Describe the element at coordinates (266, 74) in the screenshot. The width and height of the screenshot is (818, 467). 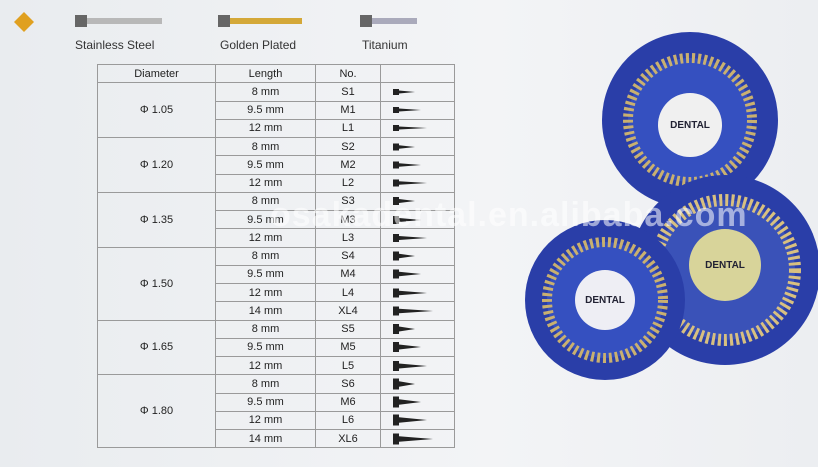
I see `header-cell: Length` at that location.